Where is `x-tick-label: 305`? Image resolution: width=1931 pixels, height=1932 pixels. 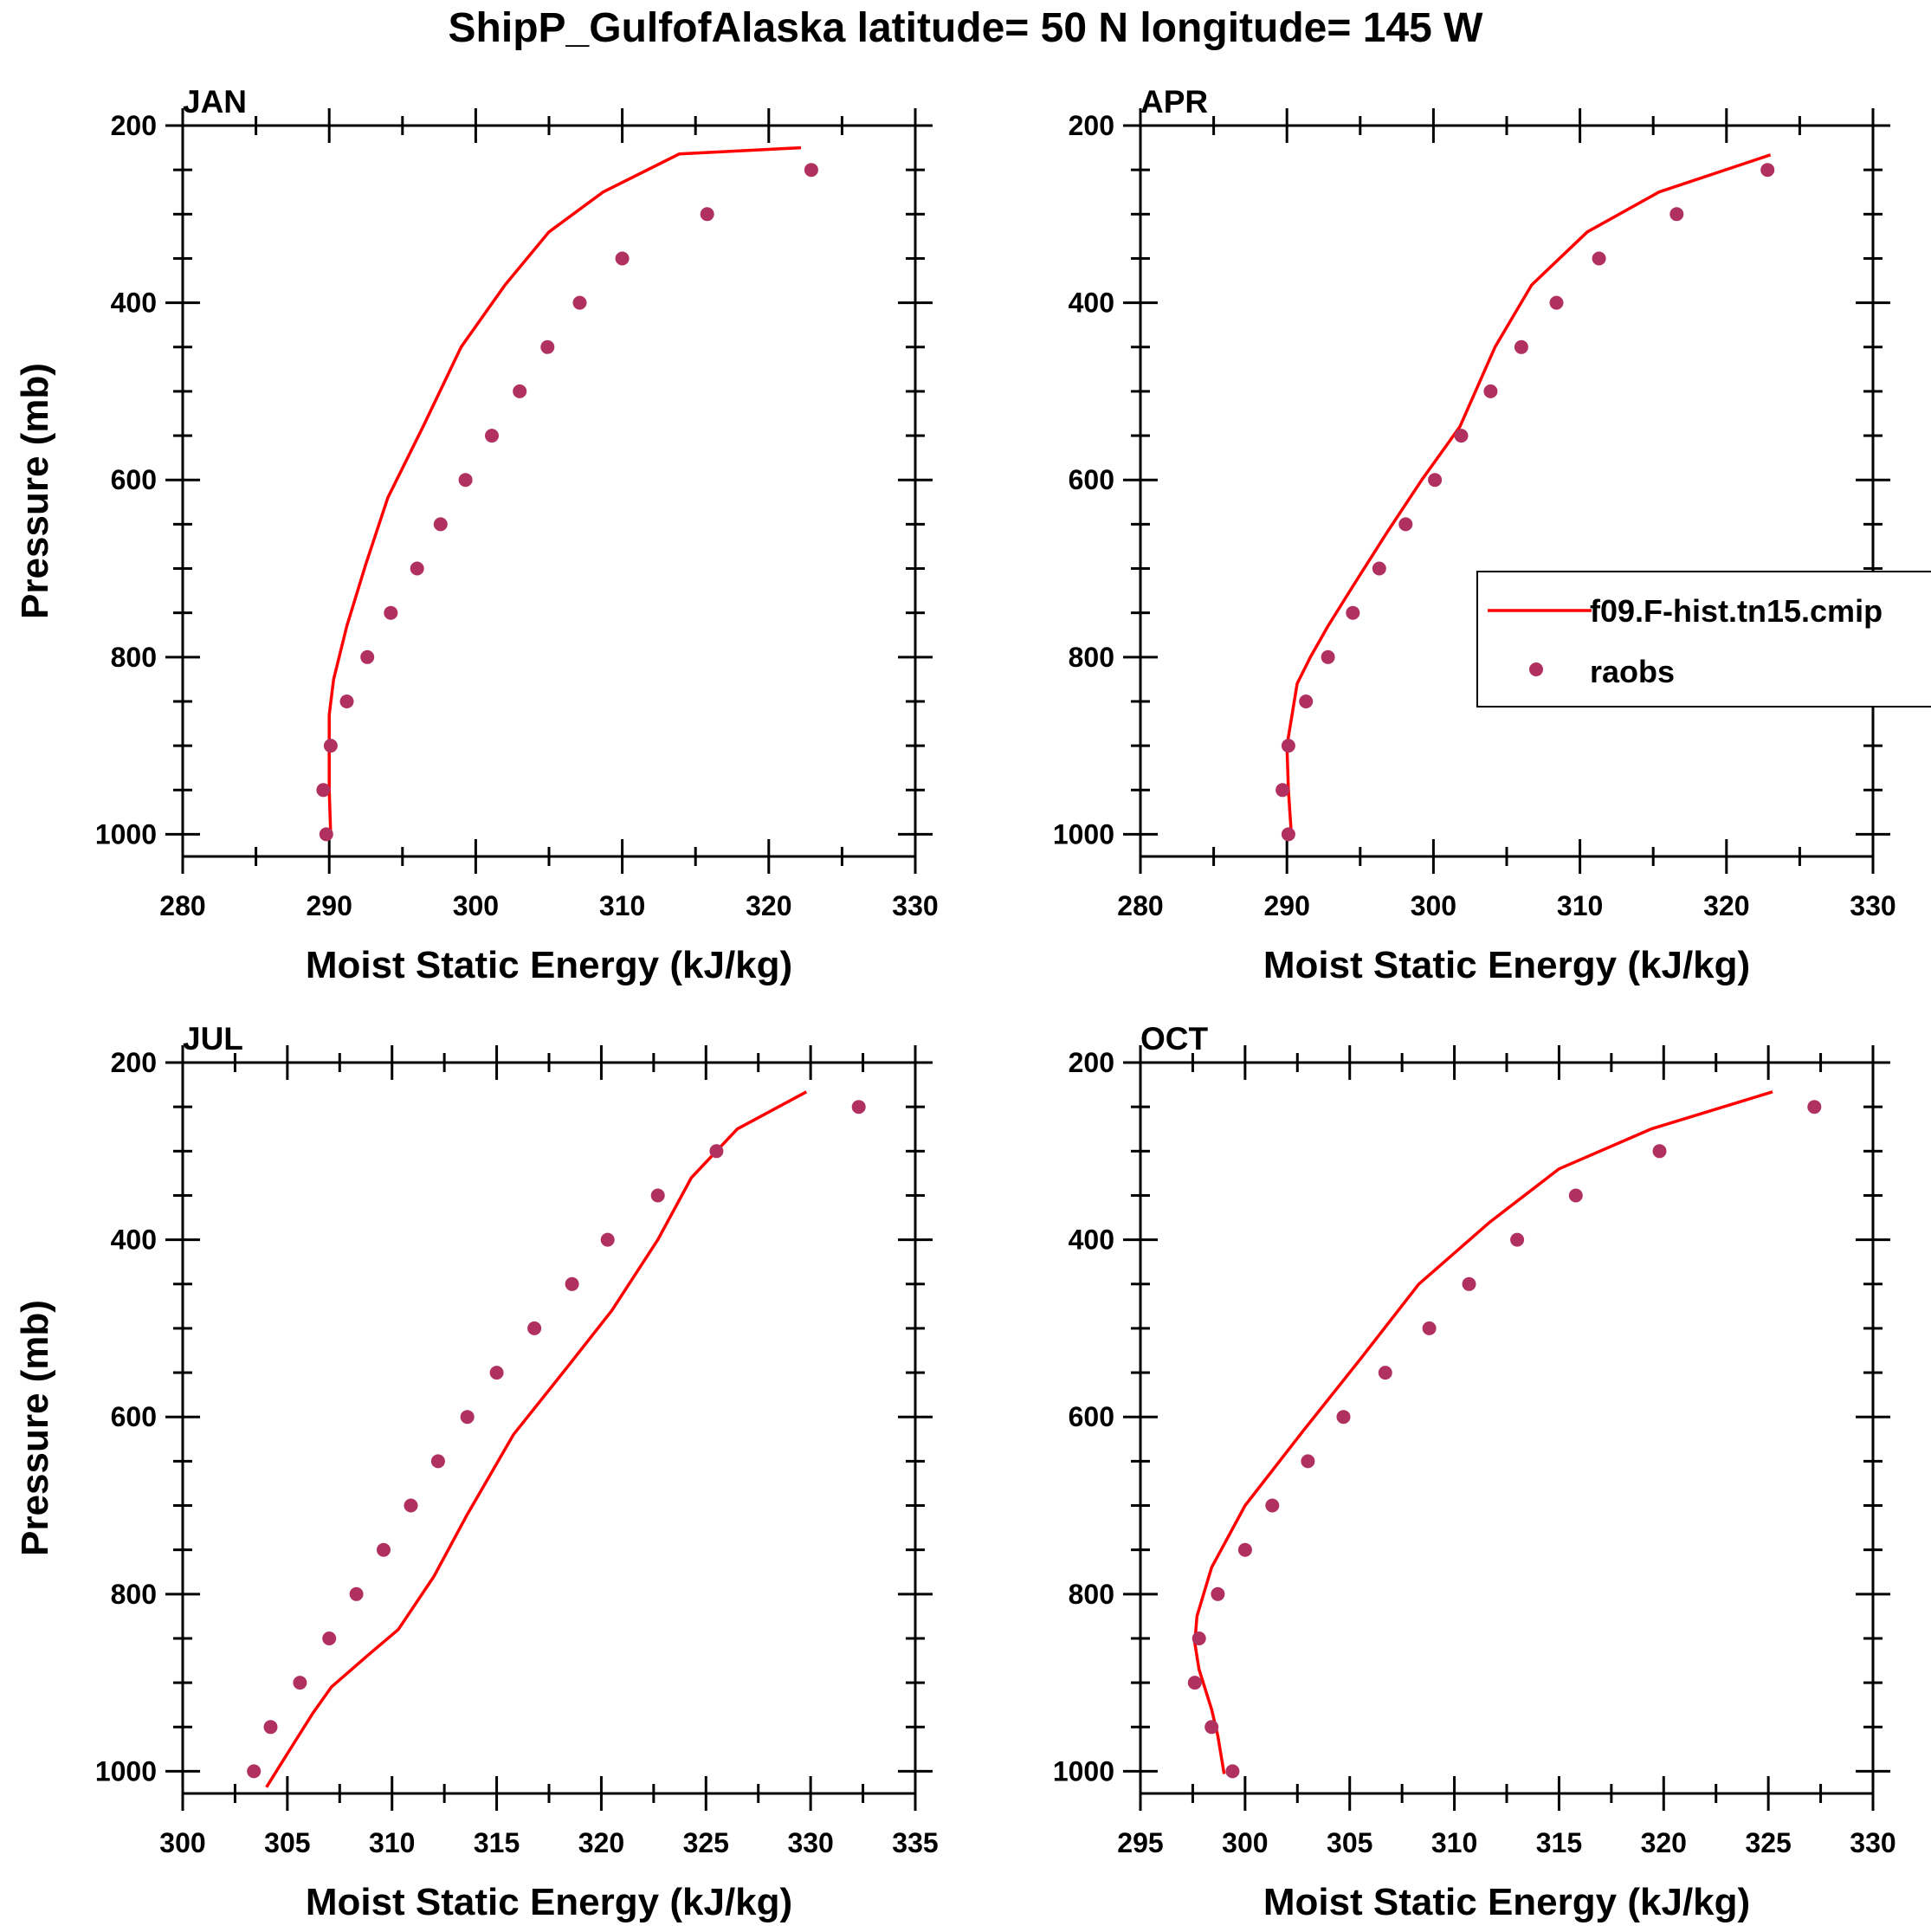
x-tick-label: 305 is located at coordinates (287, 1842).